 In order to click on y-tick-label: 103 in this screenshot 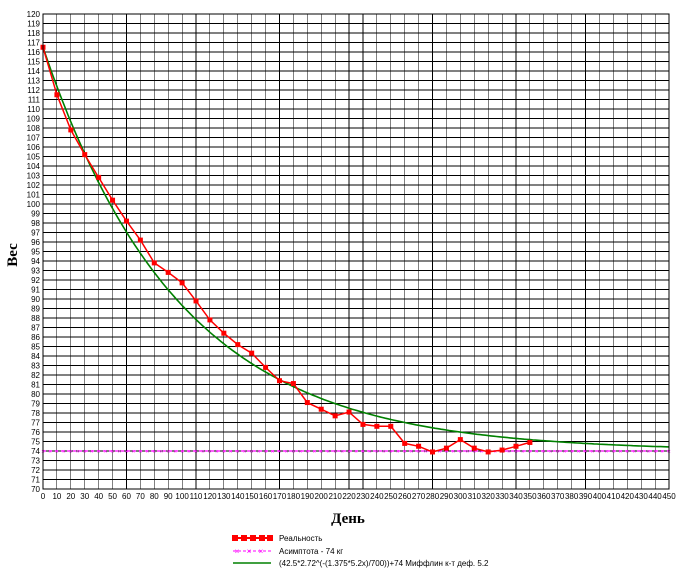, I will do `click(34, 176)`.